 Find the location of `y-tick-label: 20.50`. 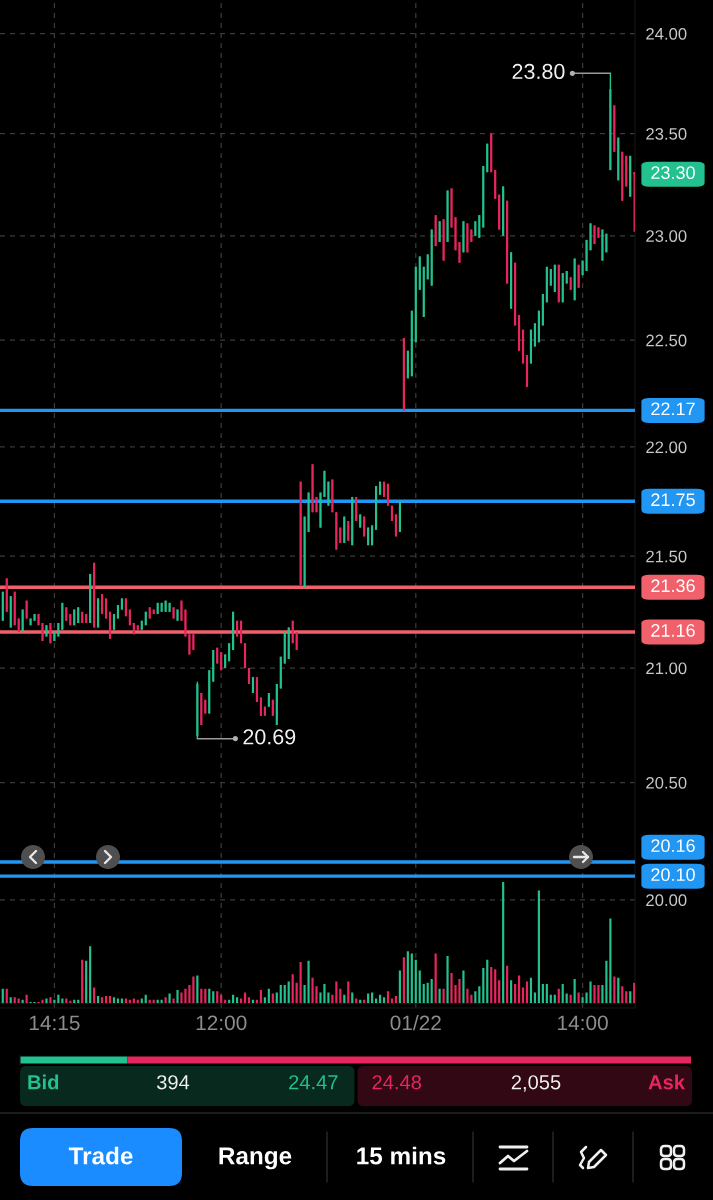

y-tick-label: 20.50 is located at coordinates (666, 782).